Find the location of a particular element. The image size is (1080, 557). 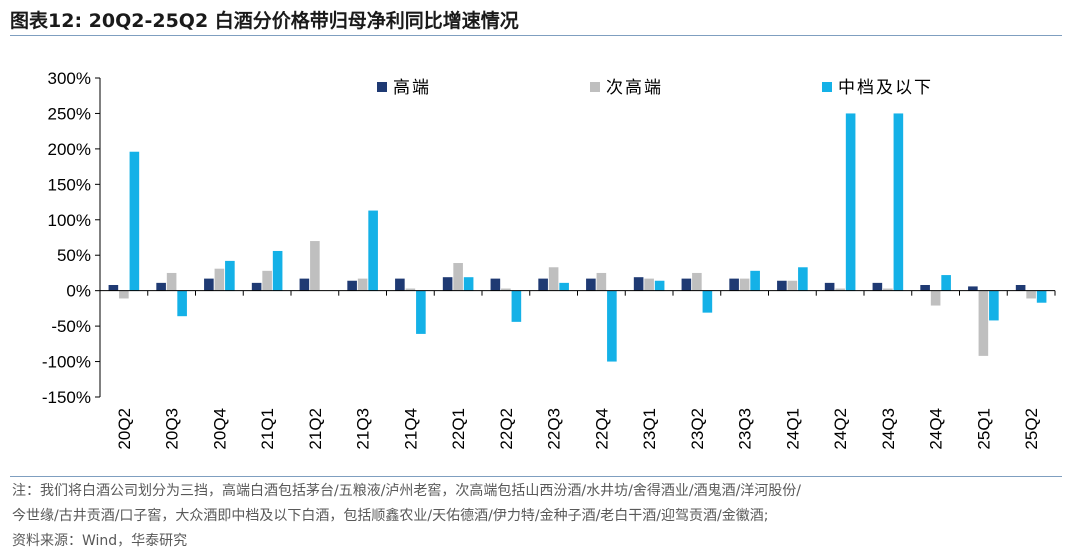

bar-s2-24Q2 is located at coordinates (840, 289).